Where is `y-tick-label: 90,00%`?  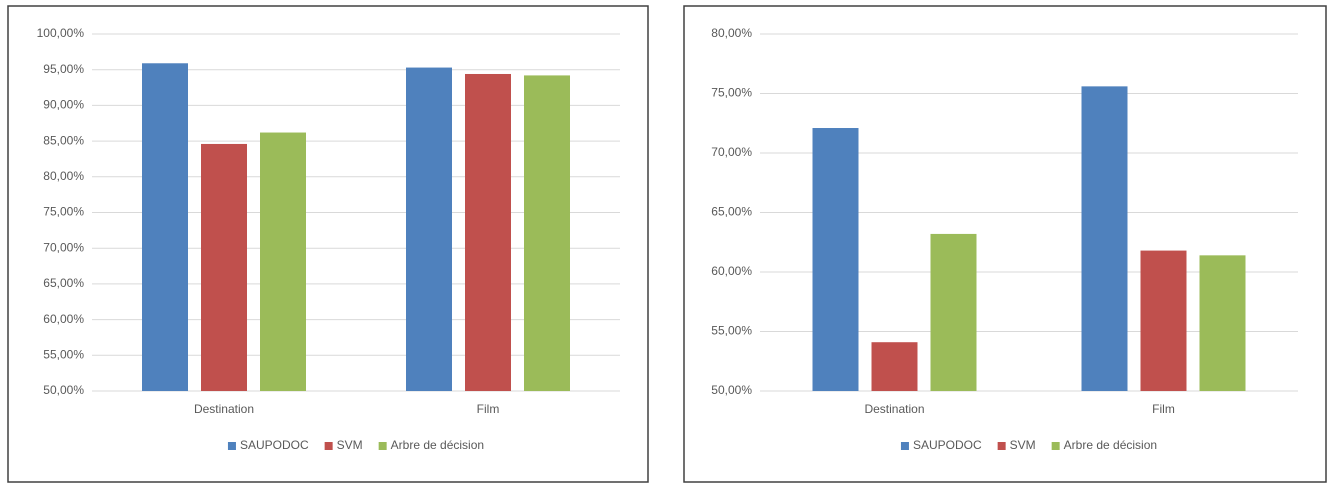 y-tick-label: 90,00% is located at coordinates (63, 105).